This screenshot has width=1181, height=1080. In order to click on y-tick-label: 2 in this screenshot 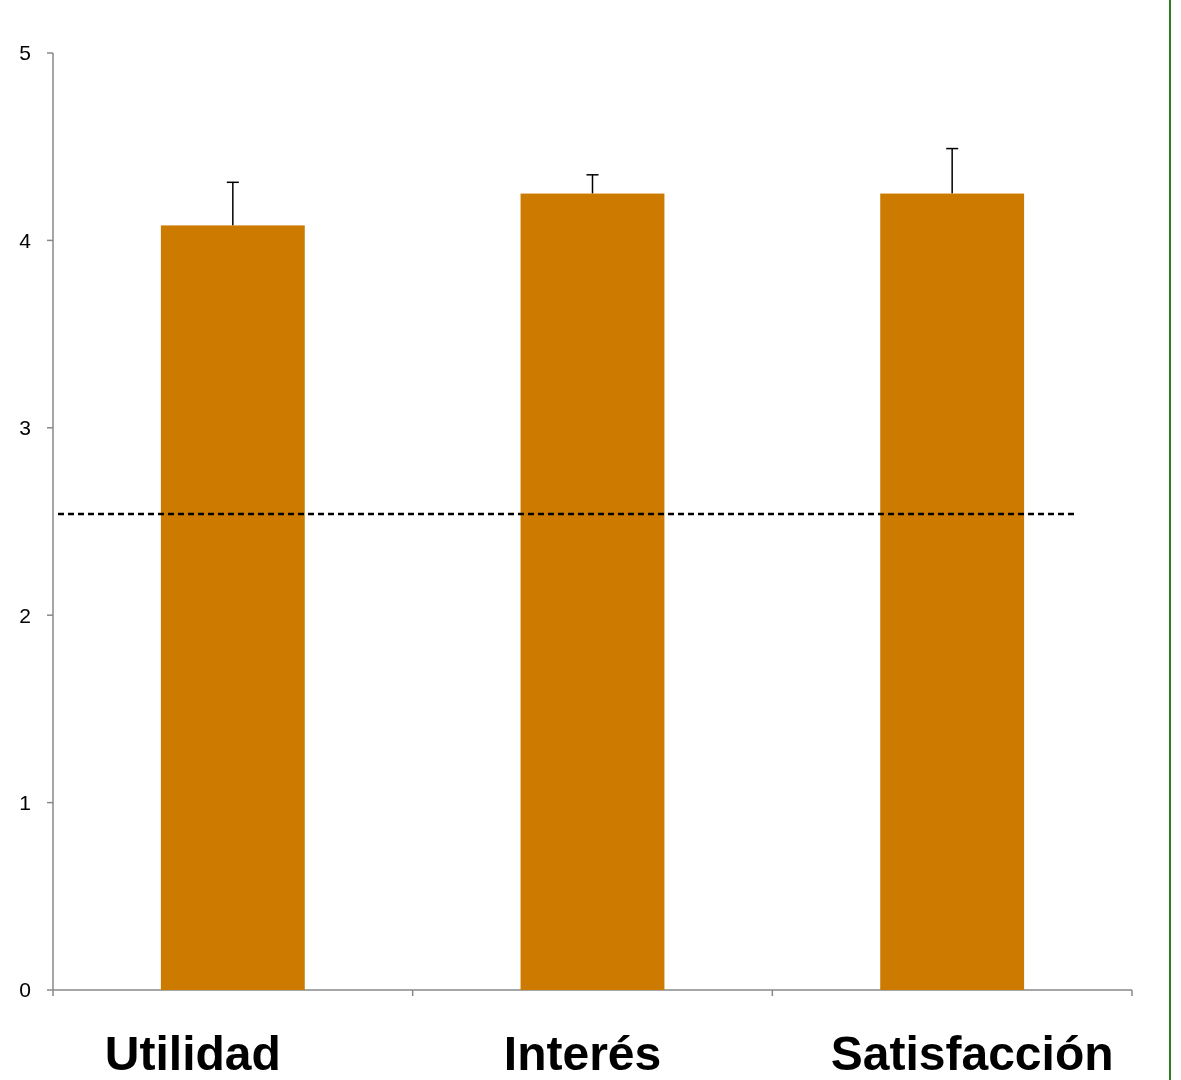, I will do `click(25, 615)`.